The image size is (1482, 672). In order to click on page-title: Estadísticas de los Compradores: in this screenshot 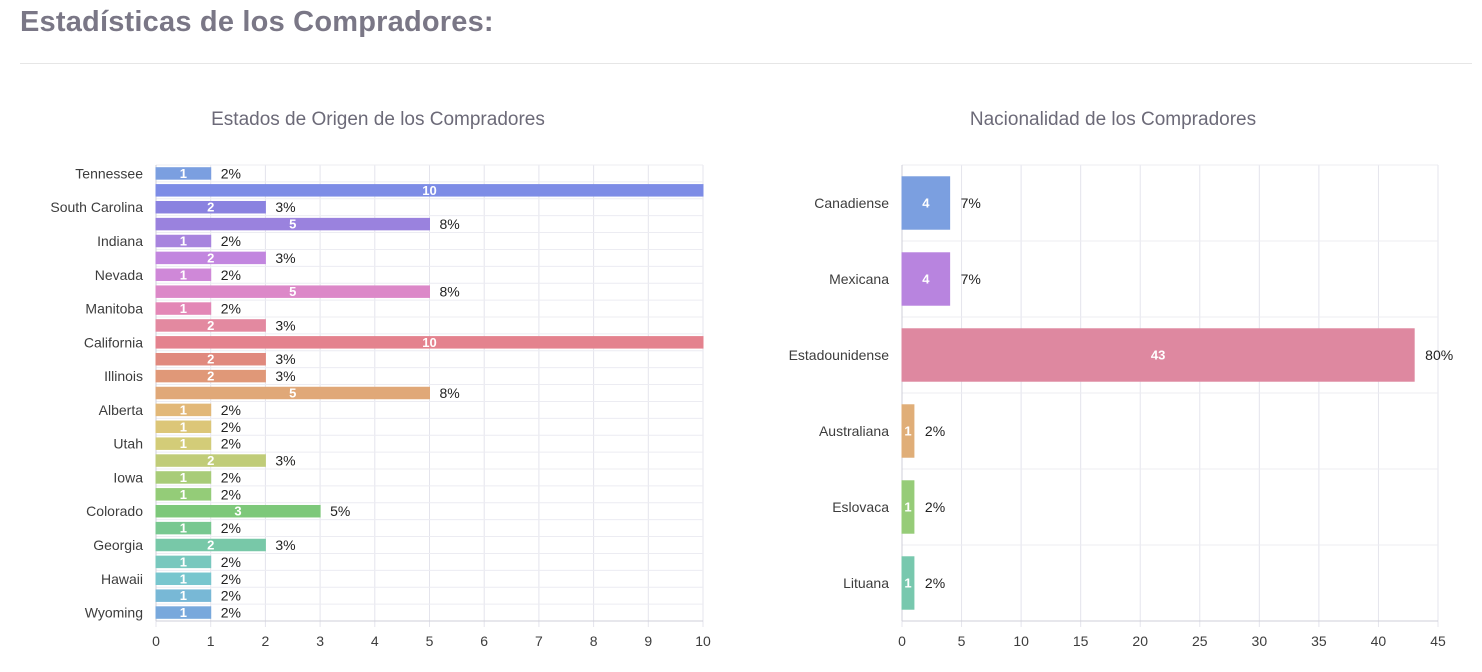, I will do `click(257, 22)`.